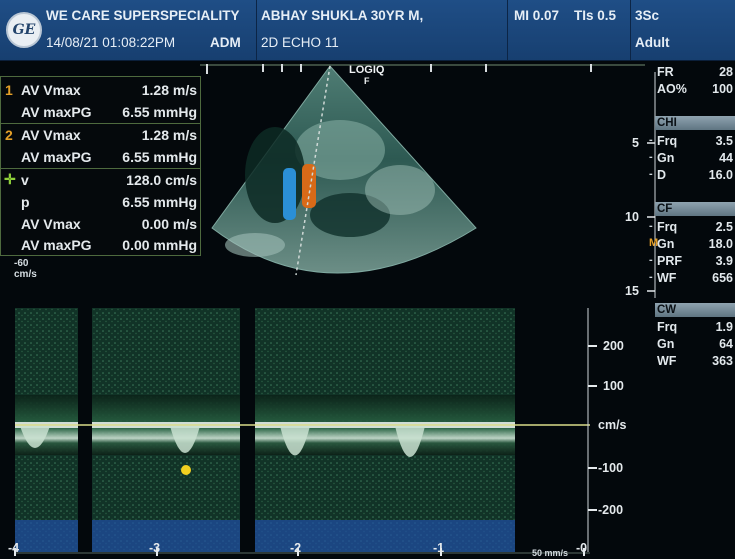  Describe the element at coordinates (366, 70) in the screenshot. I see `logiq-brand: LOGIQ` at that location.